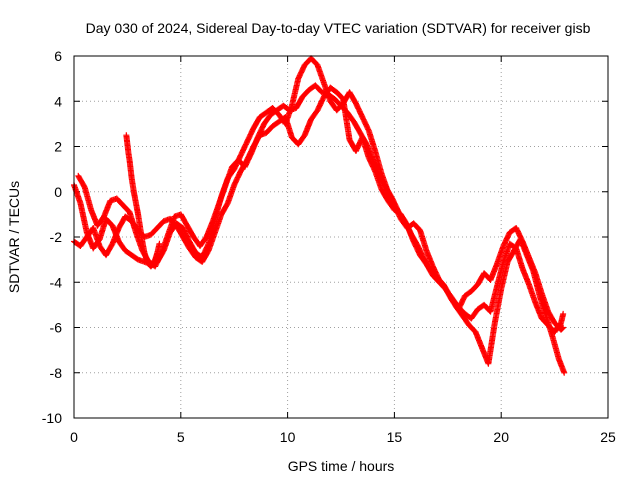 The image size is (640, 480). Describe the element at coordinates (288, 437) in the screenshot. I see `x-tick-label: 10` at that location.